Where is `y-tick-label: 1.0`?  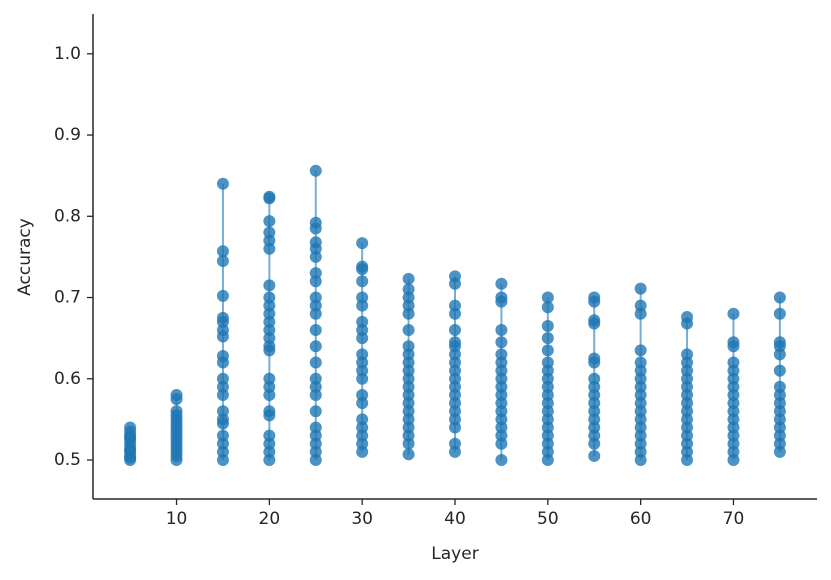 y-tick-label: 1.0 is located at coordinates (67, 54).